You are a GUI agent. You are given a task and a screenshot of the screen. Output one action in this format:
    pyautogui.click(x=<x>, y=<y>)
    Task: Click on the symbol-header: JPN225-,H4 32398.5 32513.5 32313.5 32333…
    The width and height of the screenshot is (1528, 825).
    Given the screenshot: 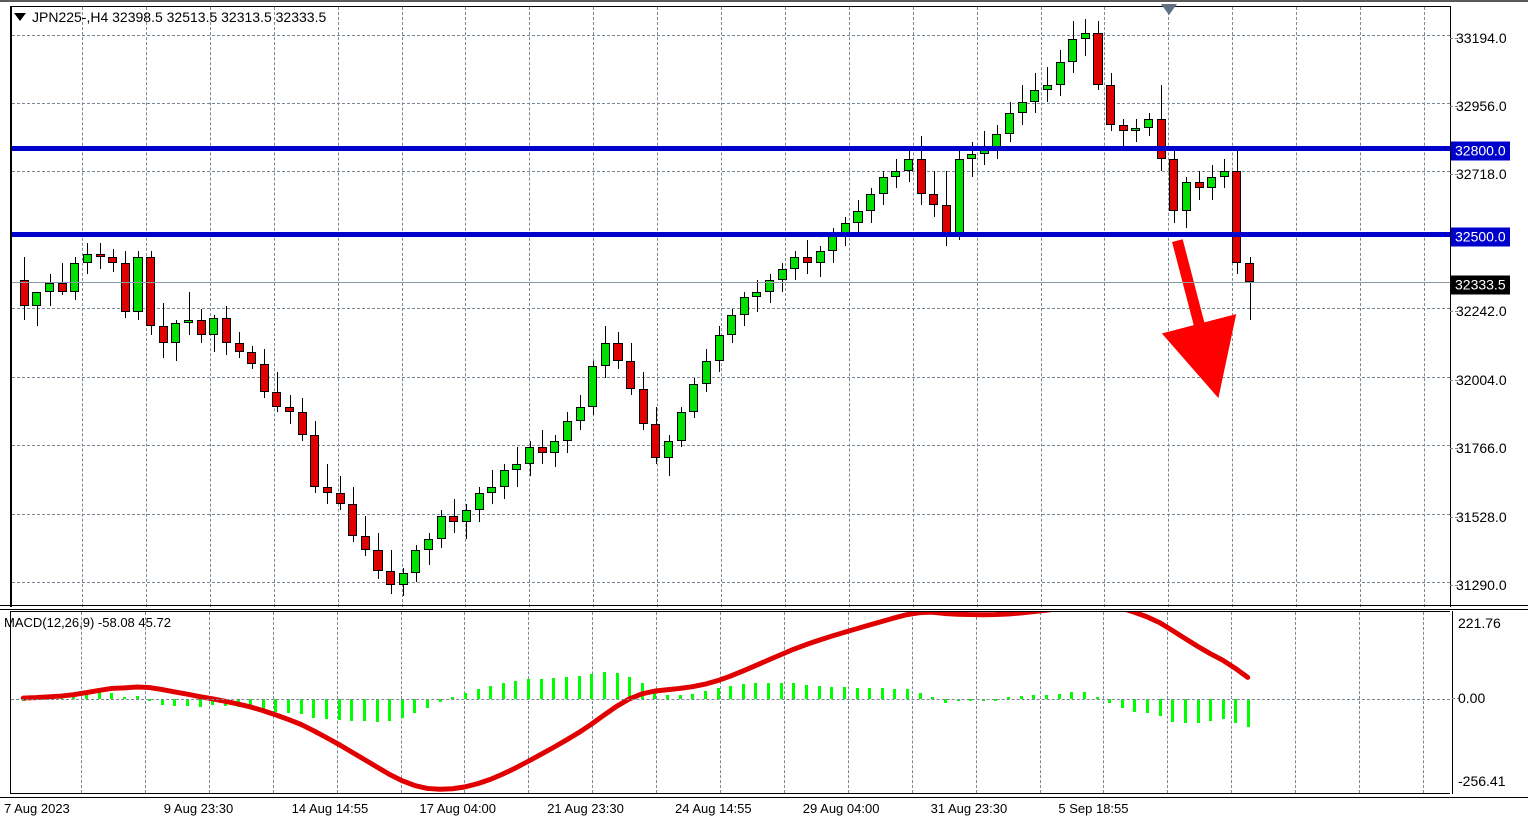 What is the action you would take?
    pyautogui.click(x=170, y=17)
    